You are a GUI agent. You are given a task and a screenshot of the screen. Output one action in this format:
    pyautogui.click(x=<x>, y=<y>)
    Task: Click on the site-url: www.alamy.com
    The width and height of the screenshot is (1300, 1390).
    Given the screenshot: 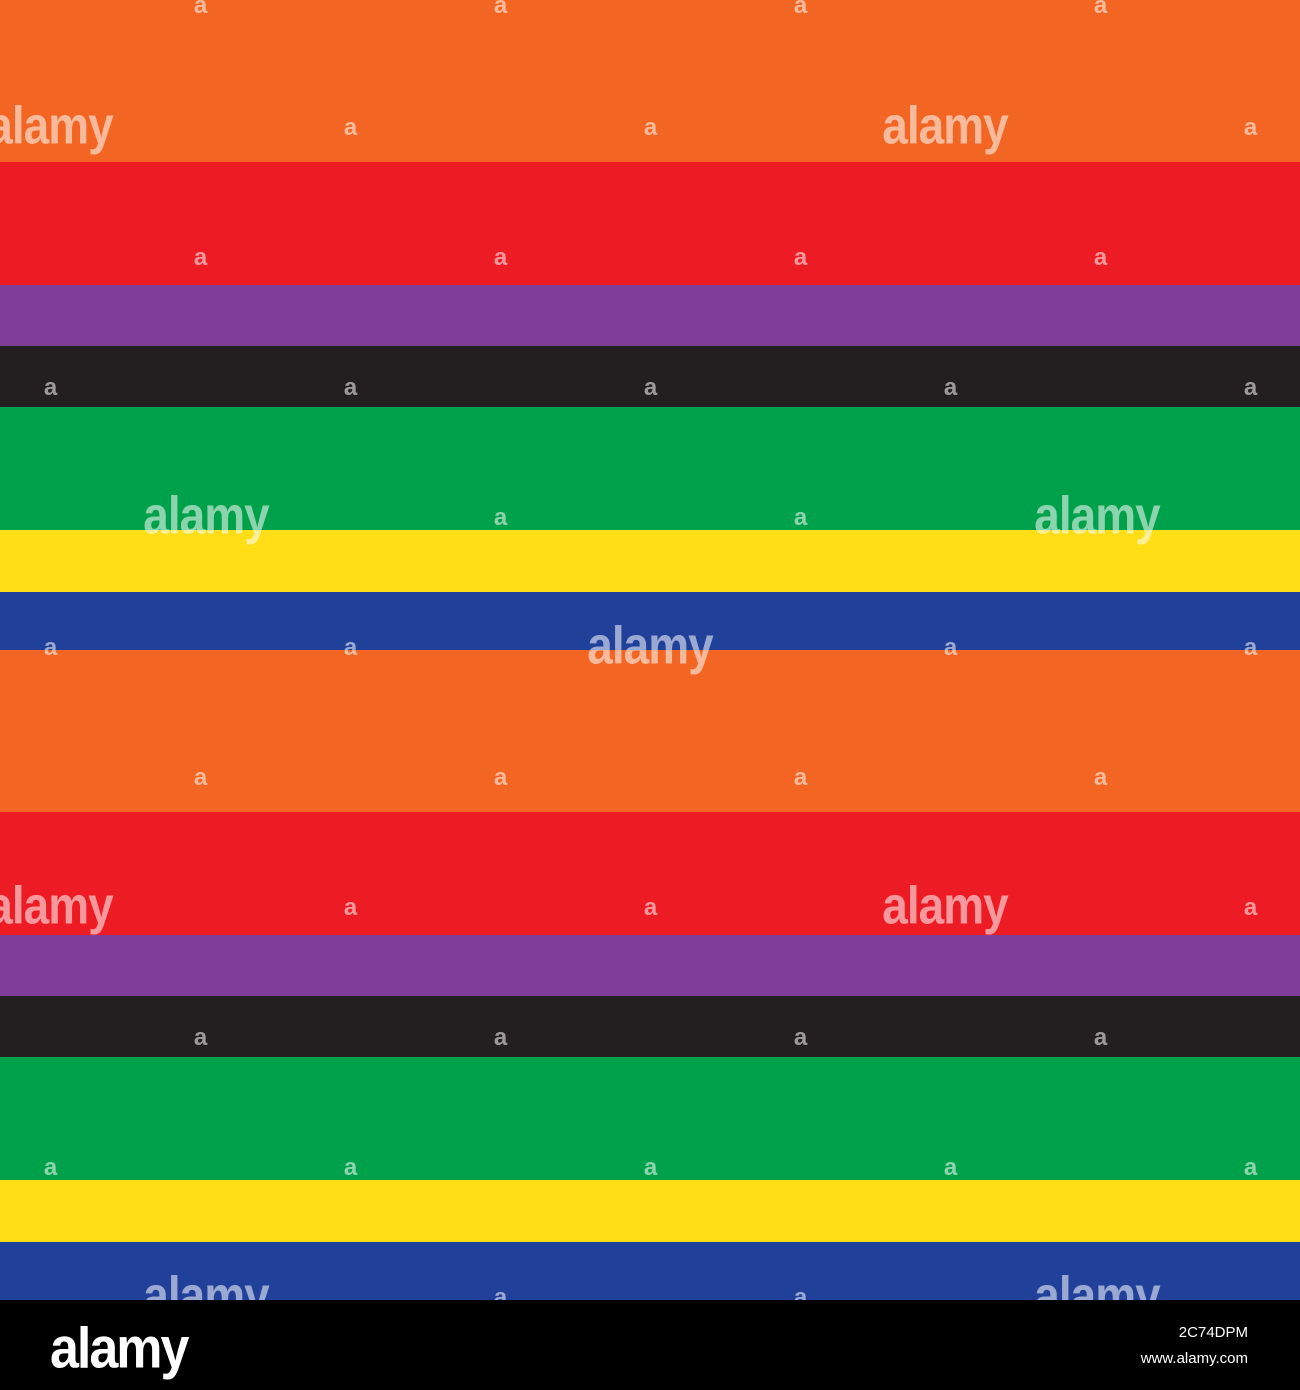 What is the action you would take?
    pyautogui.click(x=1194, y=1358)
    